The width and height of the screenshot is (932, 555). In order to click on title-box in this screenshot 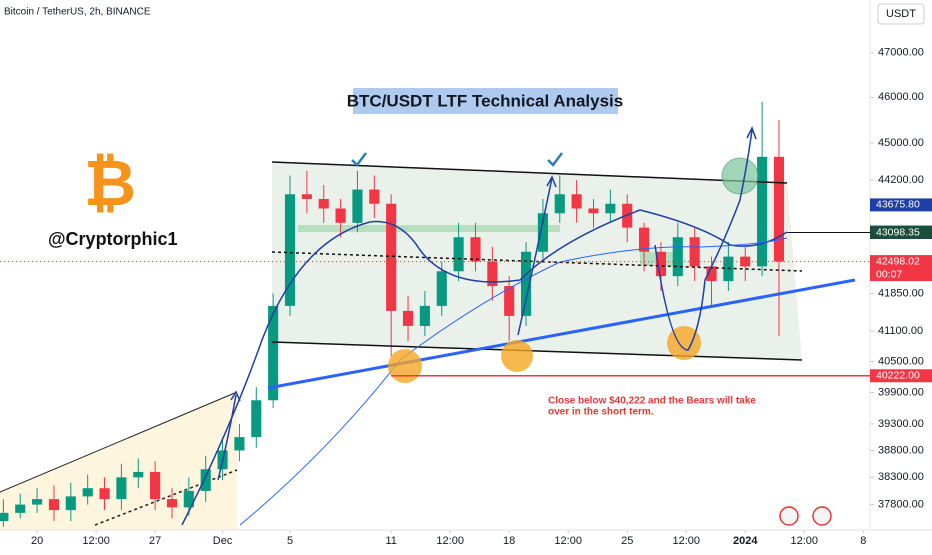, I will do `click(485, 101)`.